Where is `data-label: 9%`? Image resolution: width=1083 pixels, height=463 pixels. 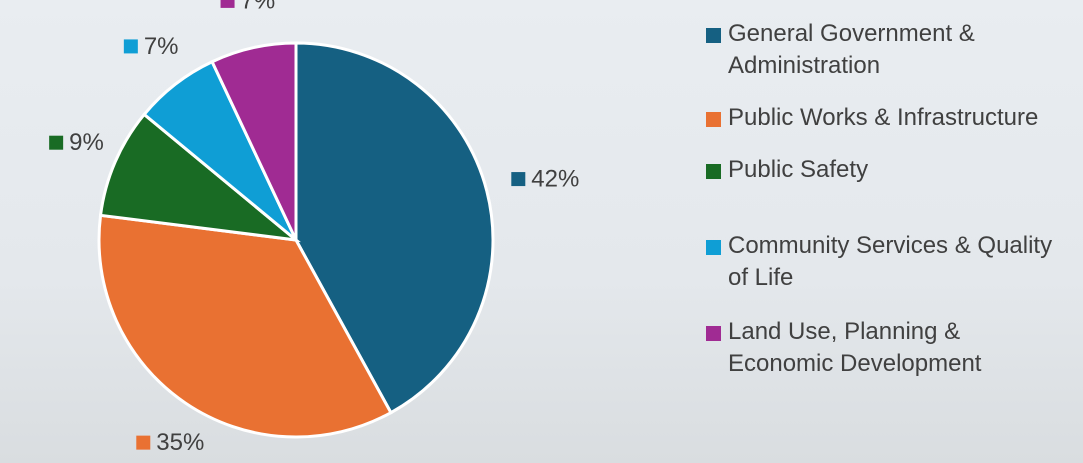 data-label: 9% is located at coordinates (86, 142).